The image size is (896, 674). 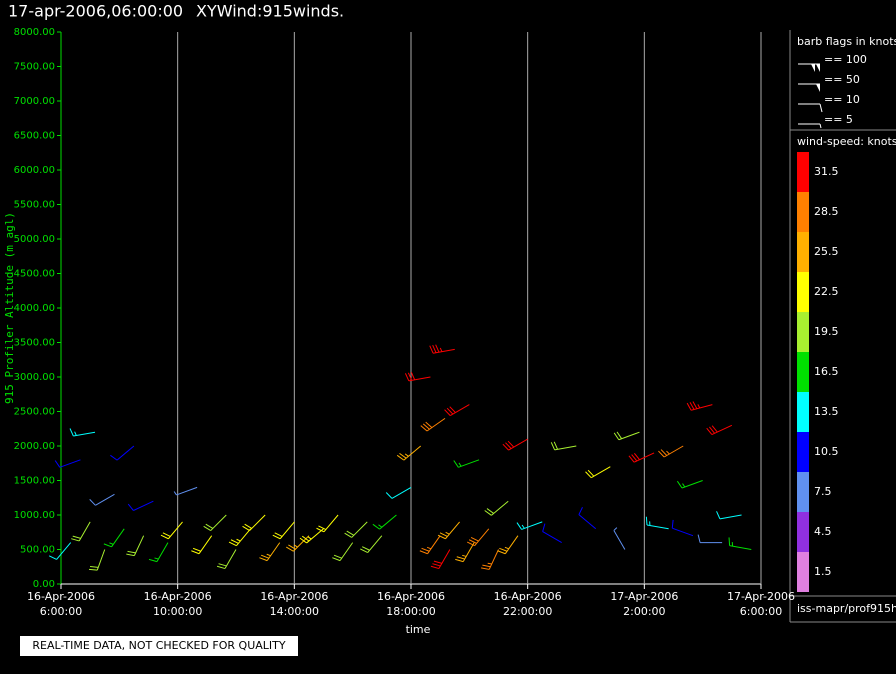 I want to click on y-tick-label: 8000.00, so click(x=34, y=32).